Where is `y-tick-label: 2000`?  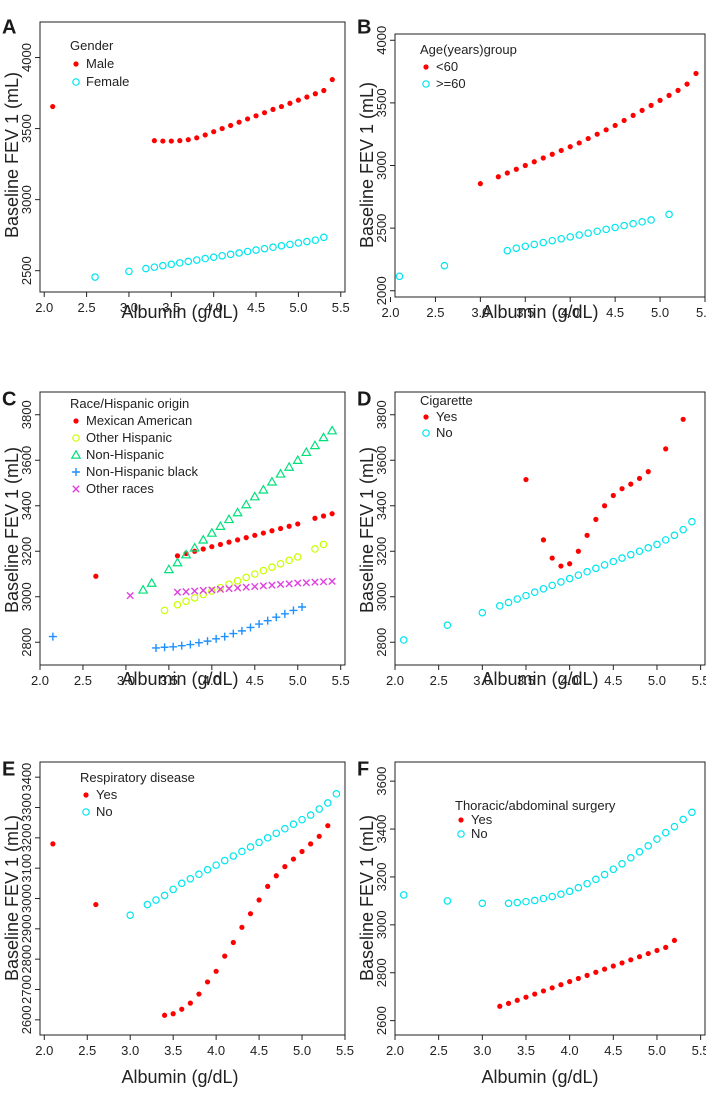 y-tick-label: 2000 is located at coordinates (381, 290).